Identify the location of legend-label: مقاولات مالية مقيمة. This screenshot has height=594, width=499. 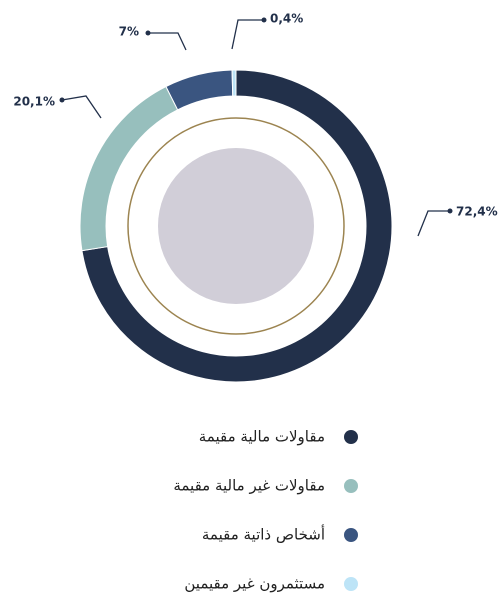
(262, 437).